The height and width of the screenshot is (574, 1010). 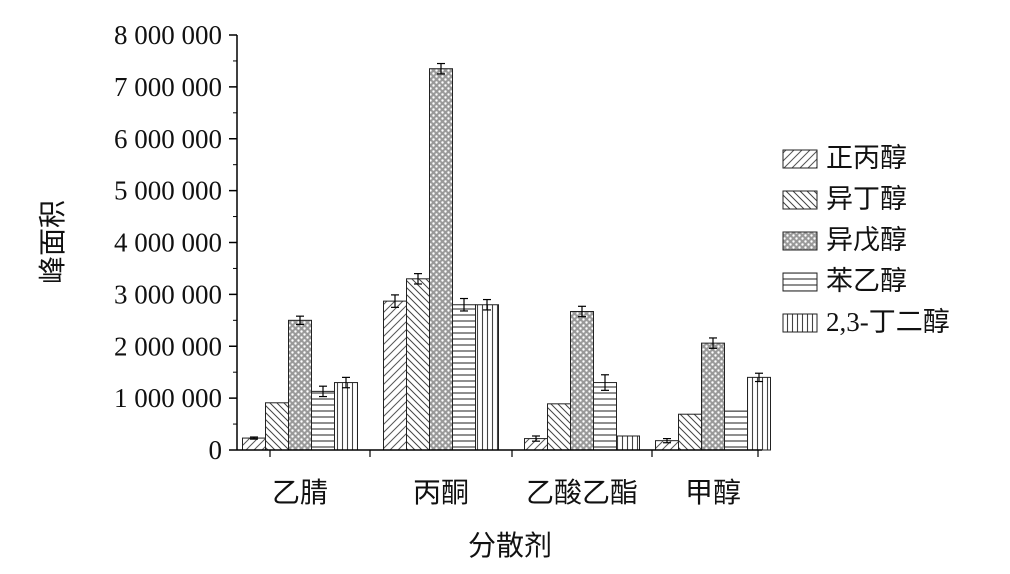 What do you see at coordinates (866, 281) in the screenshot?
I see `legend-label: 苯乙醇` at bounding box center [866, 281].